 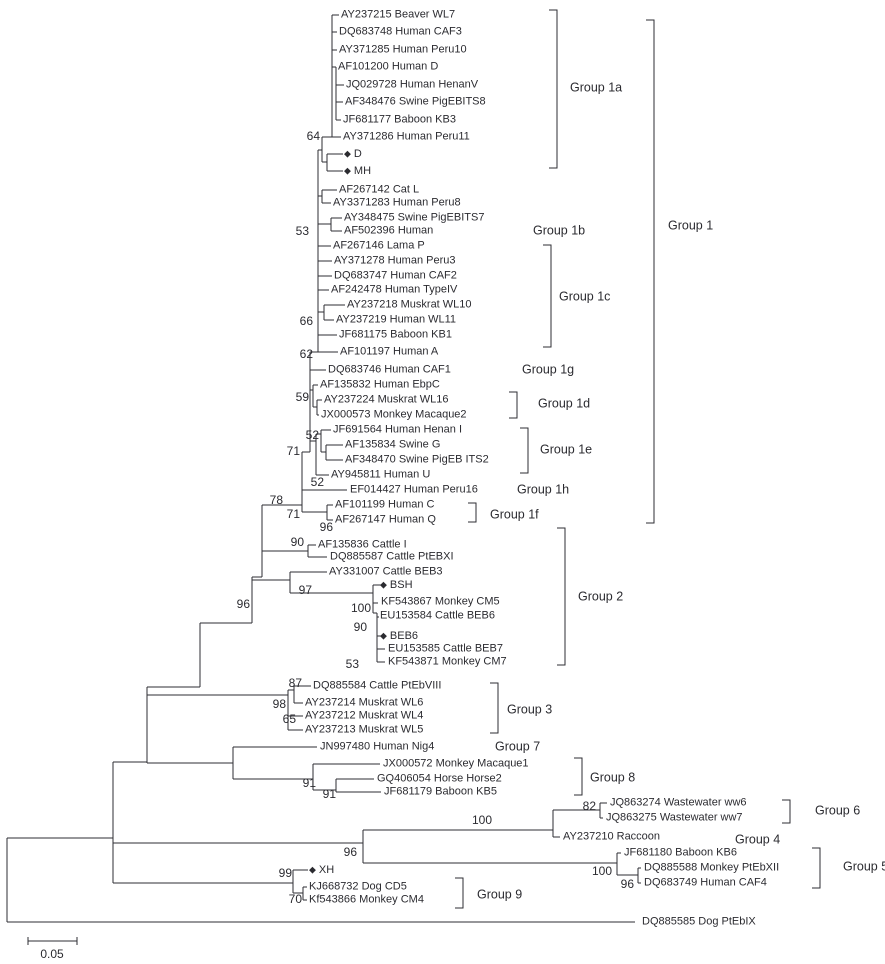 What do you see at coordinates (313, 136) in the screenshot?
I see `bootstrap-value: 64` at bounding box center [313, 136].